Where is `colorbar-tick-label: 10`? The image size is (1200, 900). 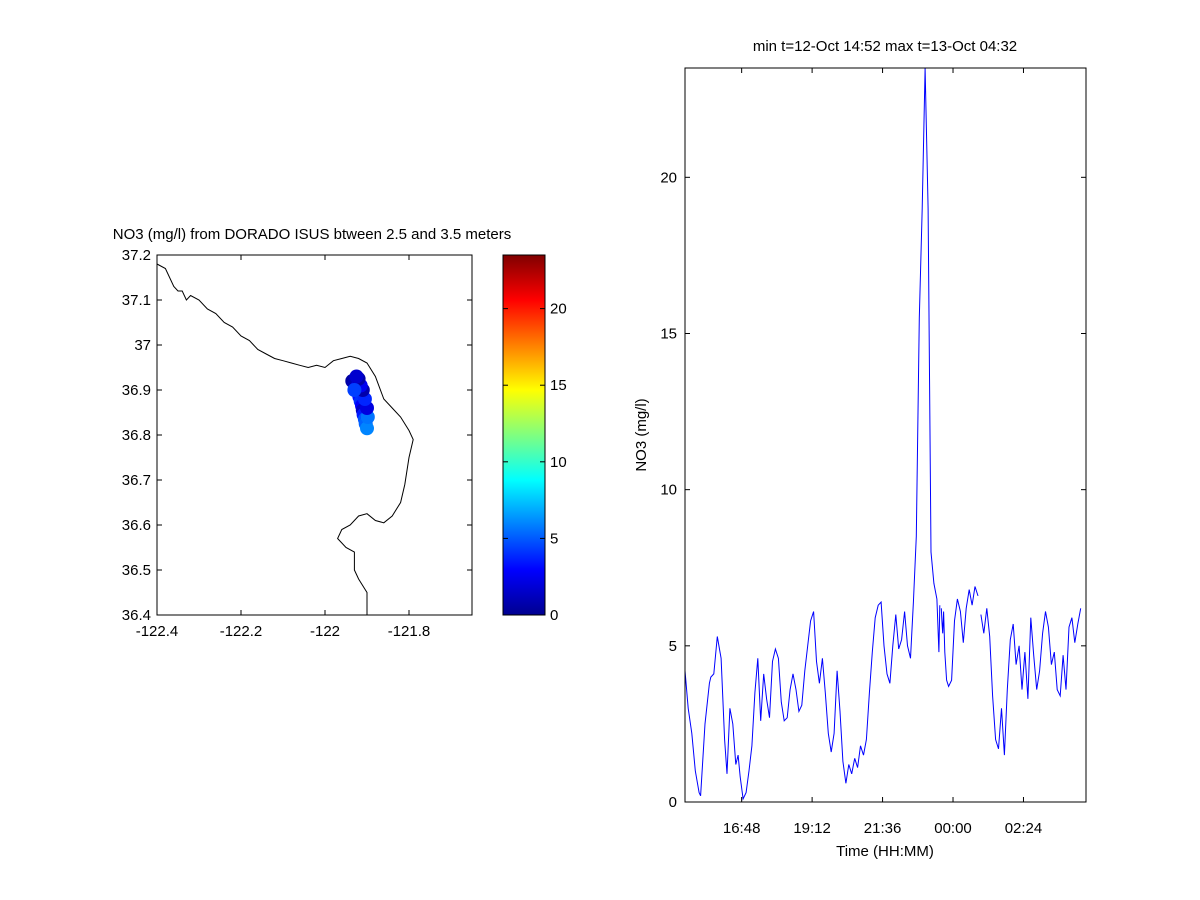 colorbar-tick-label: 10 is located at coordinates (558, 462).